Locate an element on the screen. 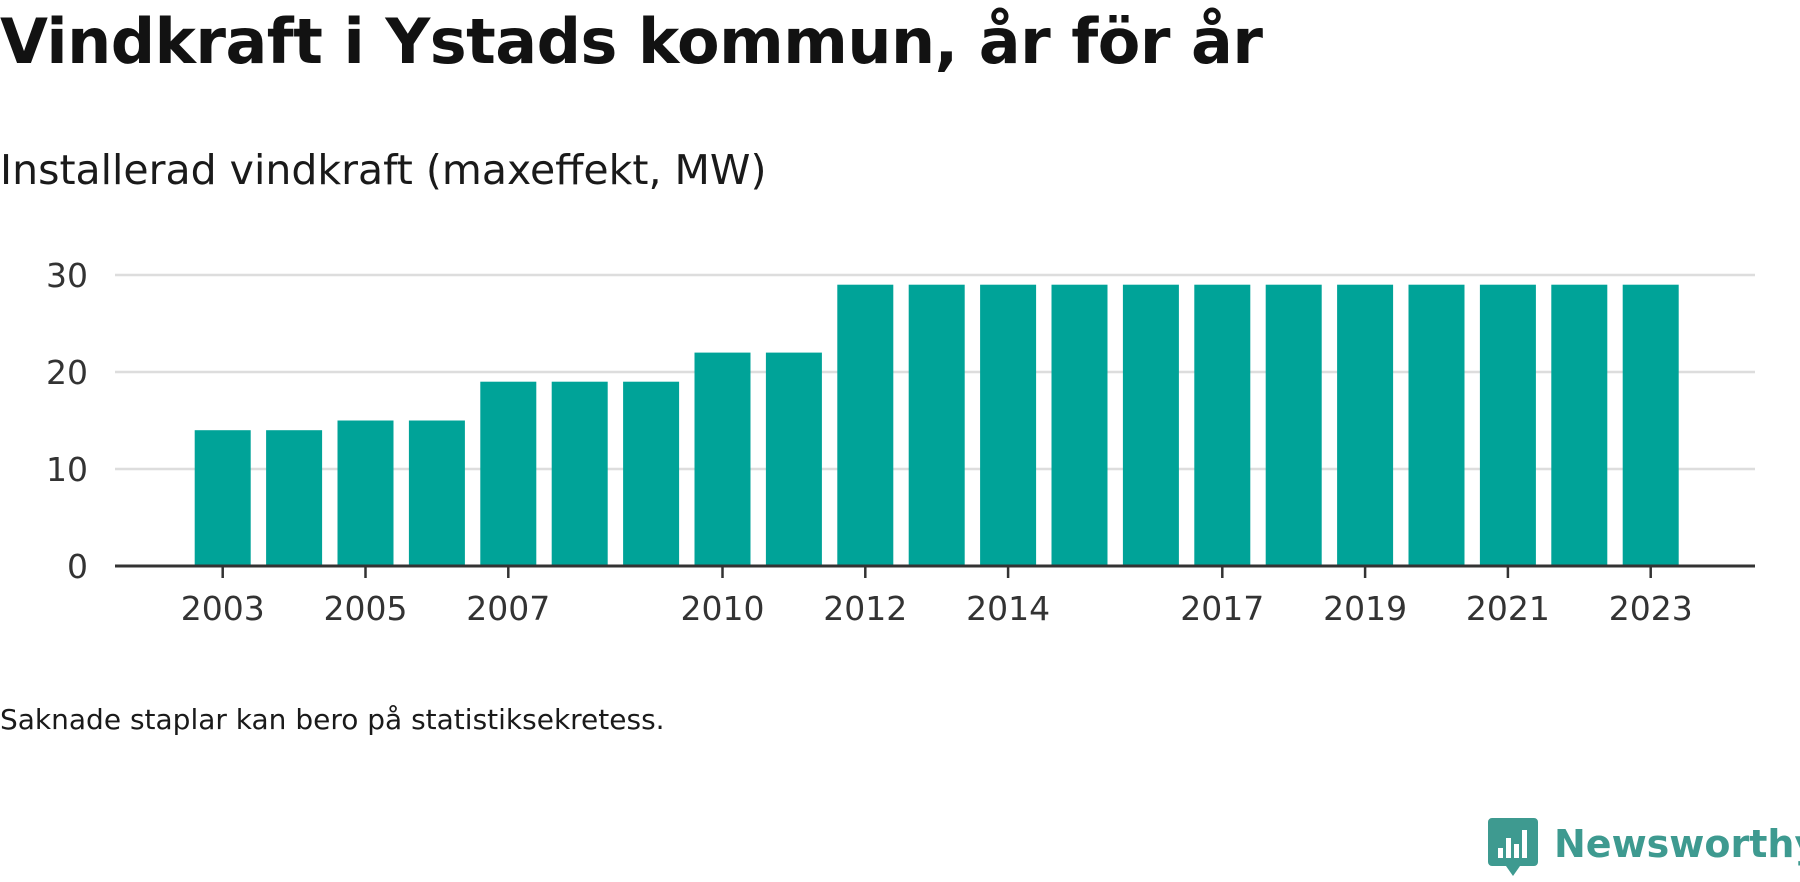  brand-name: Newsworthy is located at coordinates (1677, 844).